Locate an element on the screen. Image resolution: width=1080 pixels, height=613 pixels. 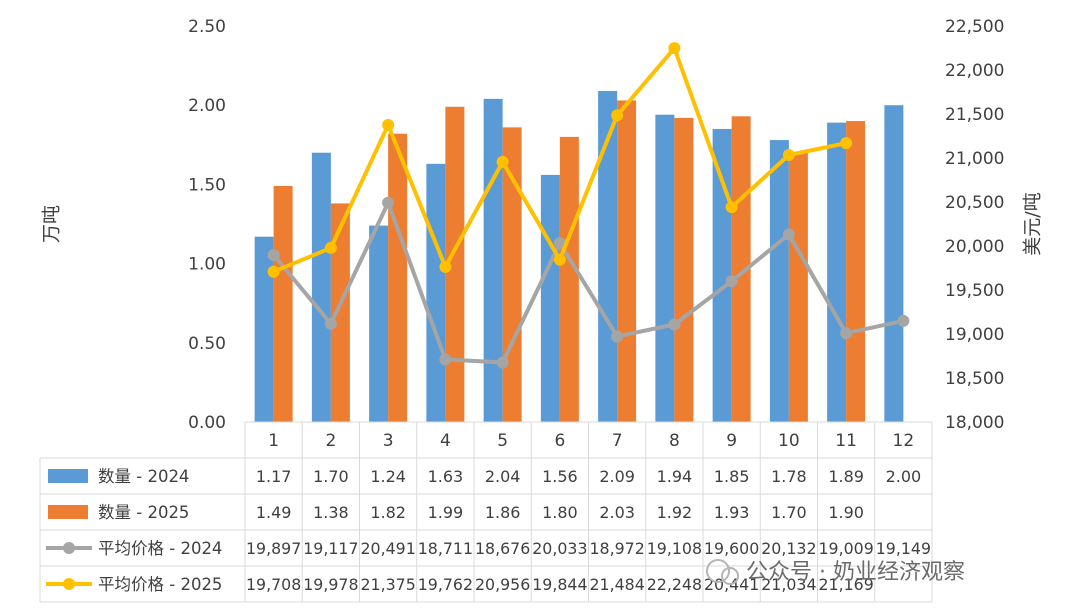
legend-label: 数量 - 2024 is located at coordinates (143, 476).